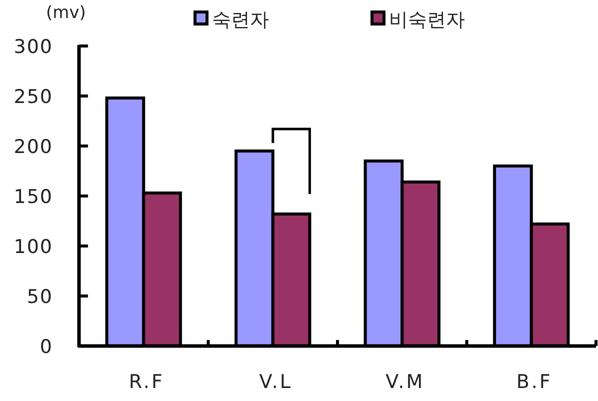  What do you see at coordinates (240, 20) in the screenshot?
I see `legend-label: 숙련자` at bounding box center [240, 20].